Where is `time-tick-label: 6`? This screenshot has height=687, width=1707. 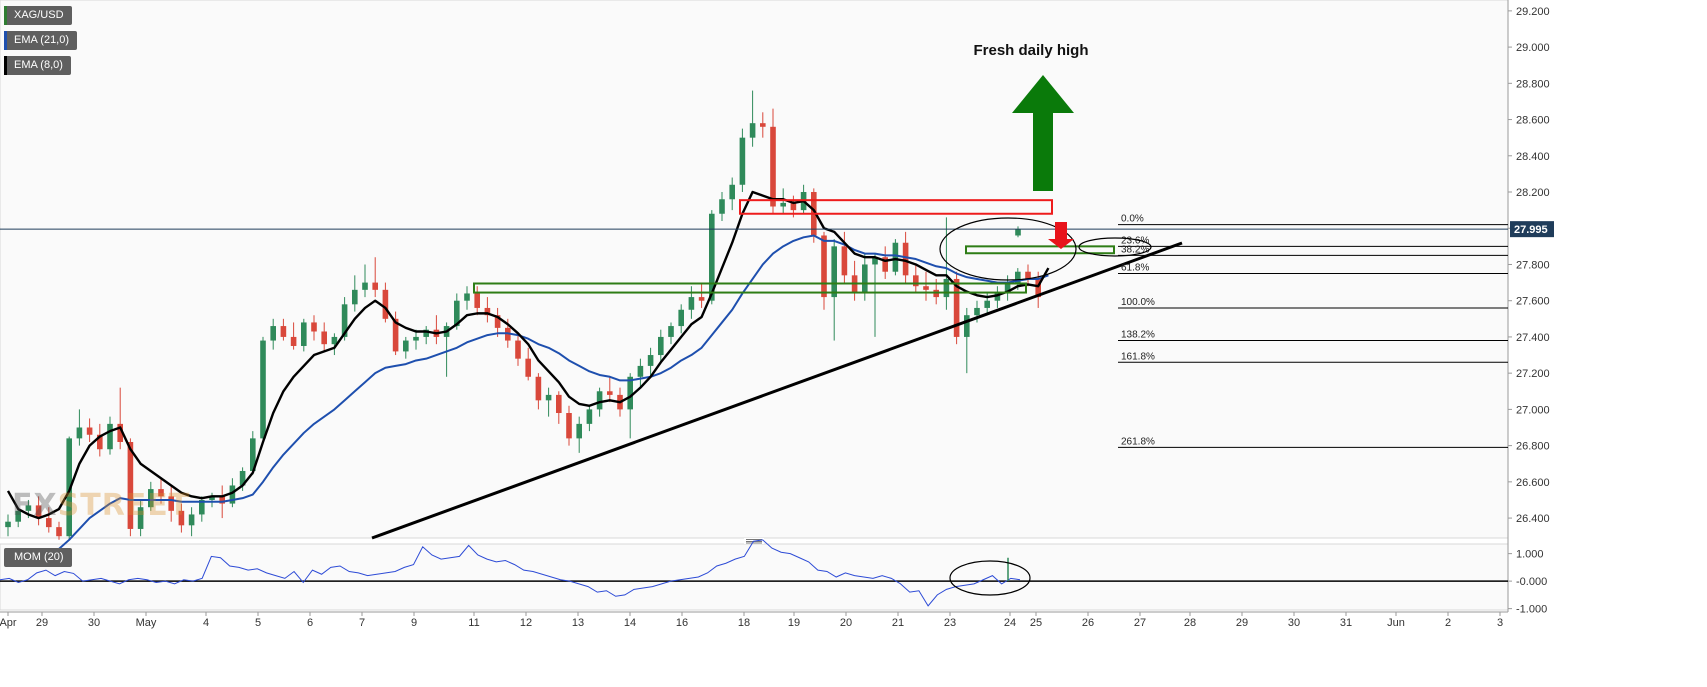
time-tick-label: 6 is located at coordinates (310, 623).